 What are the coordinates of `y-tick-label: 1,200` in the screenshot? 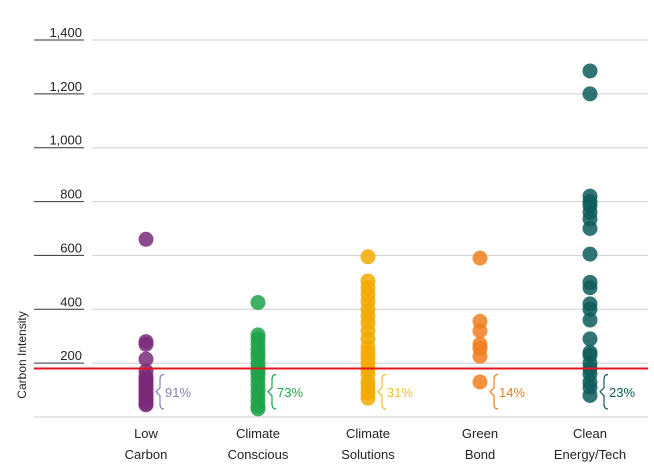 It's located at (65, 86).